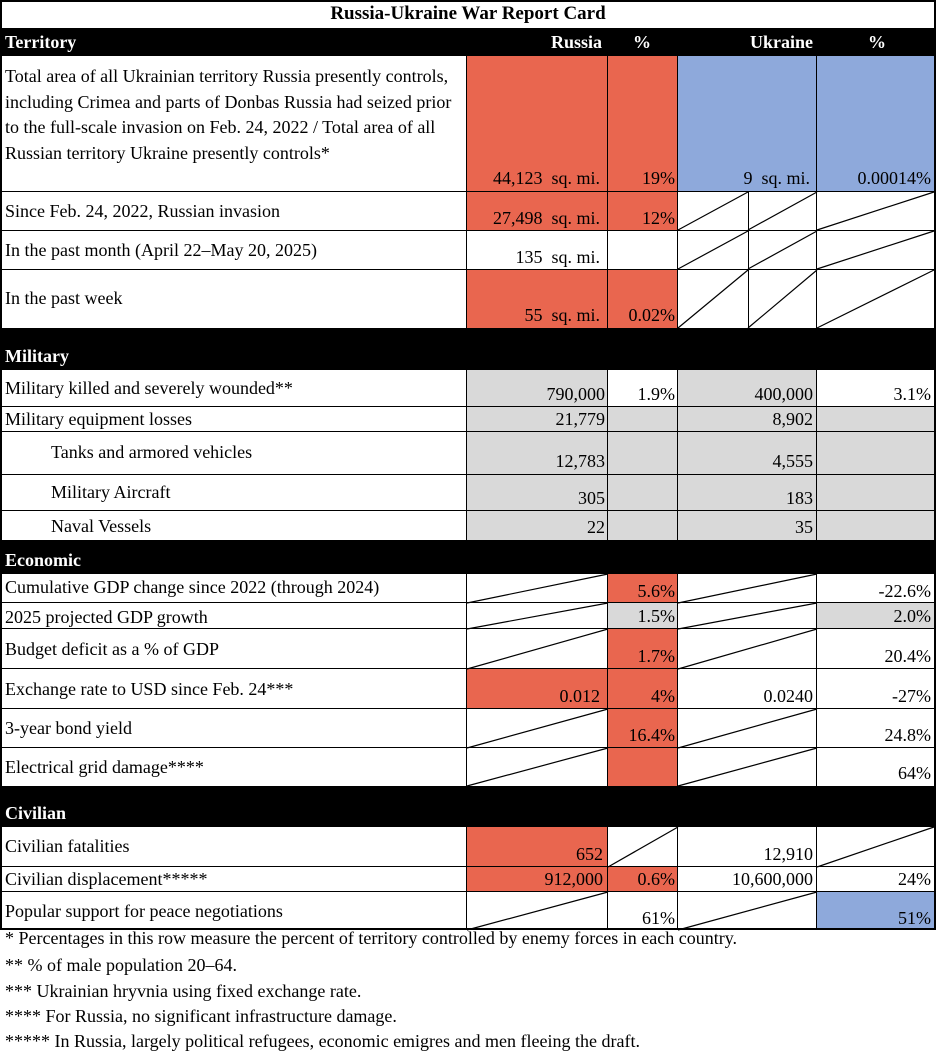  I want to click on ukraine-column-header: Ukraine, so click(781, 42).